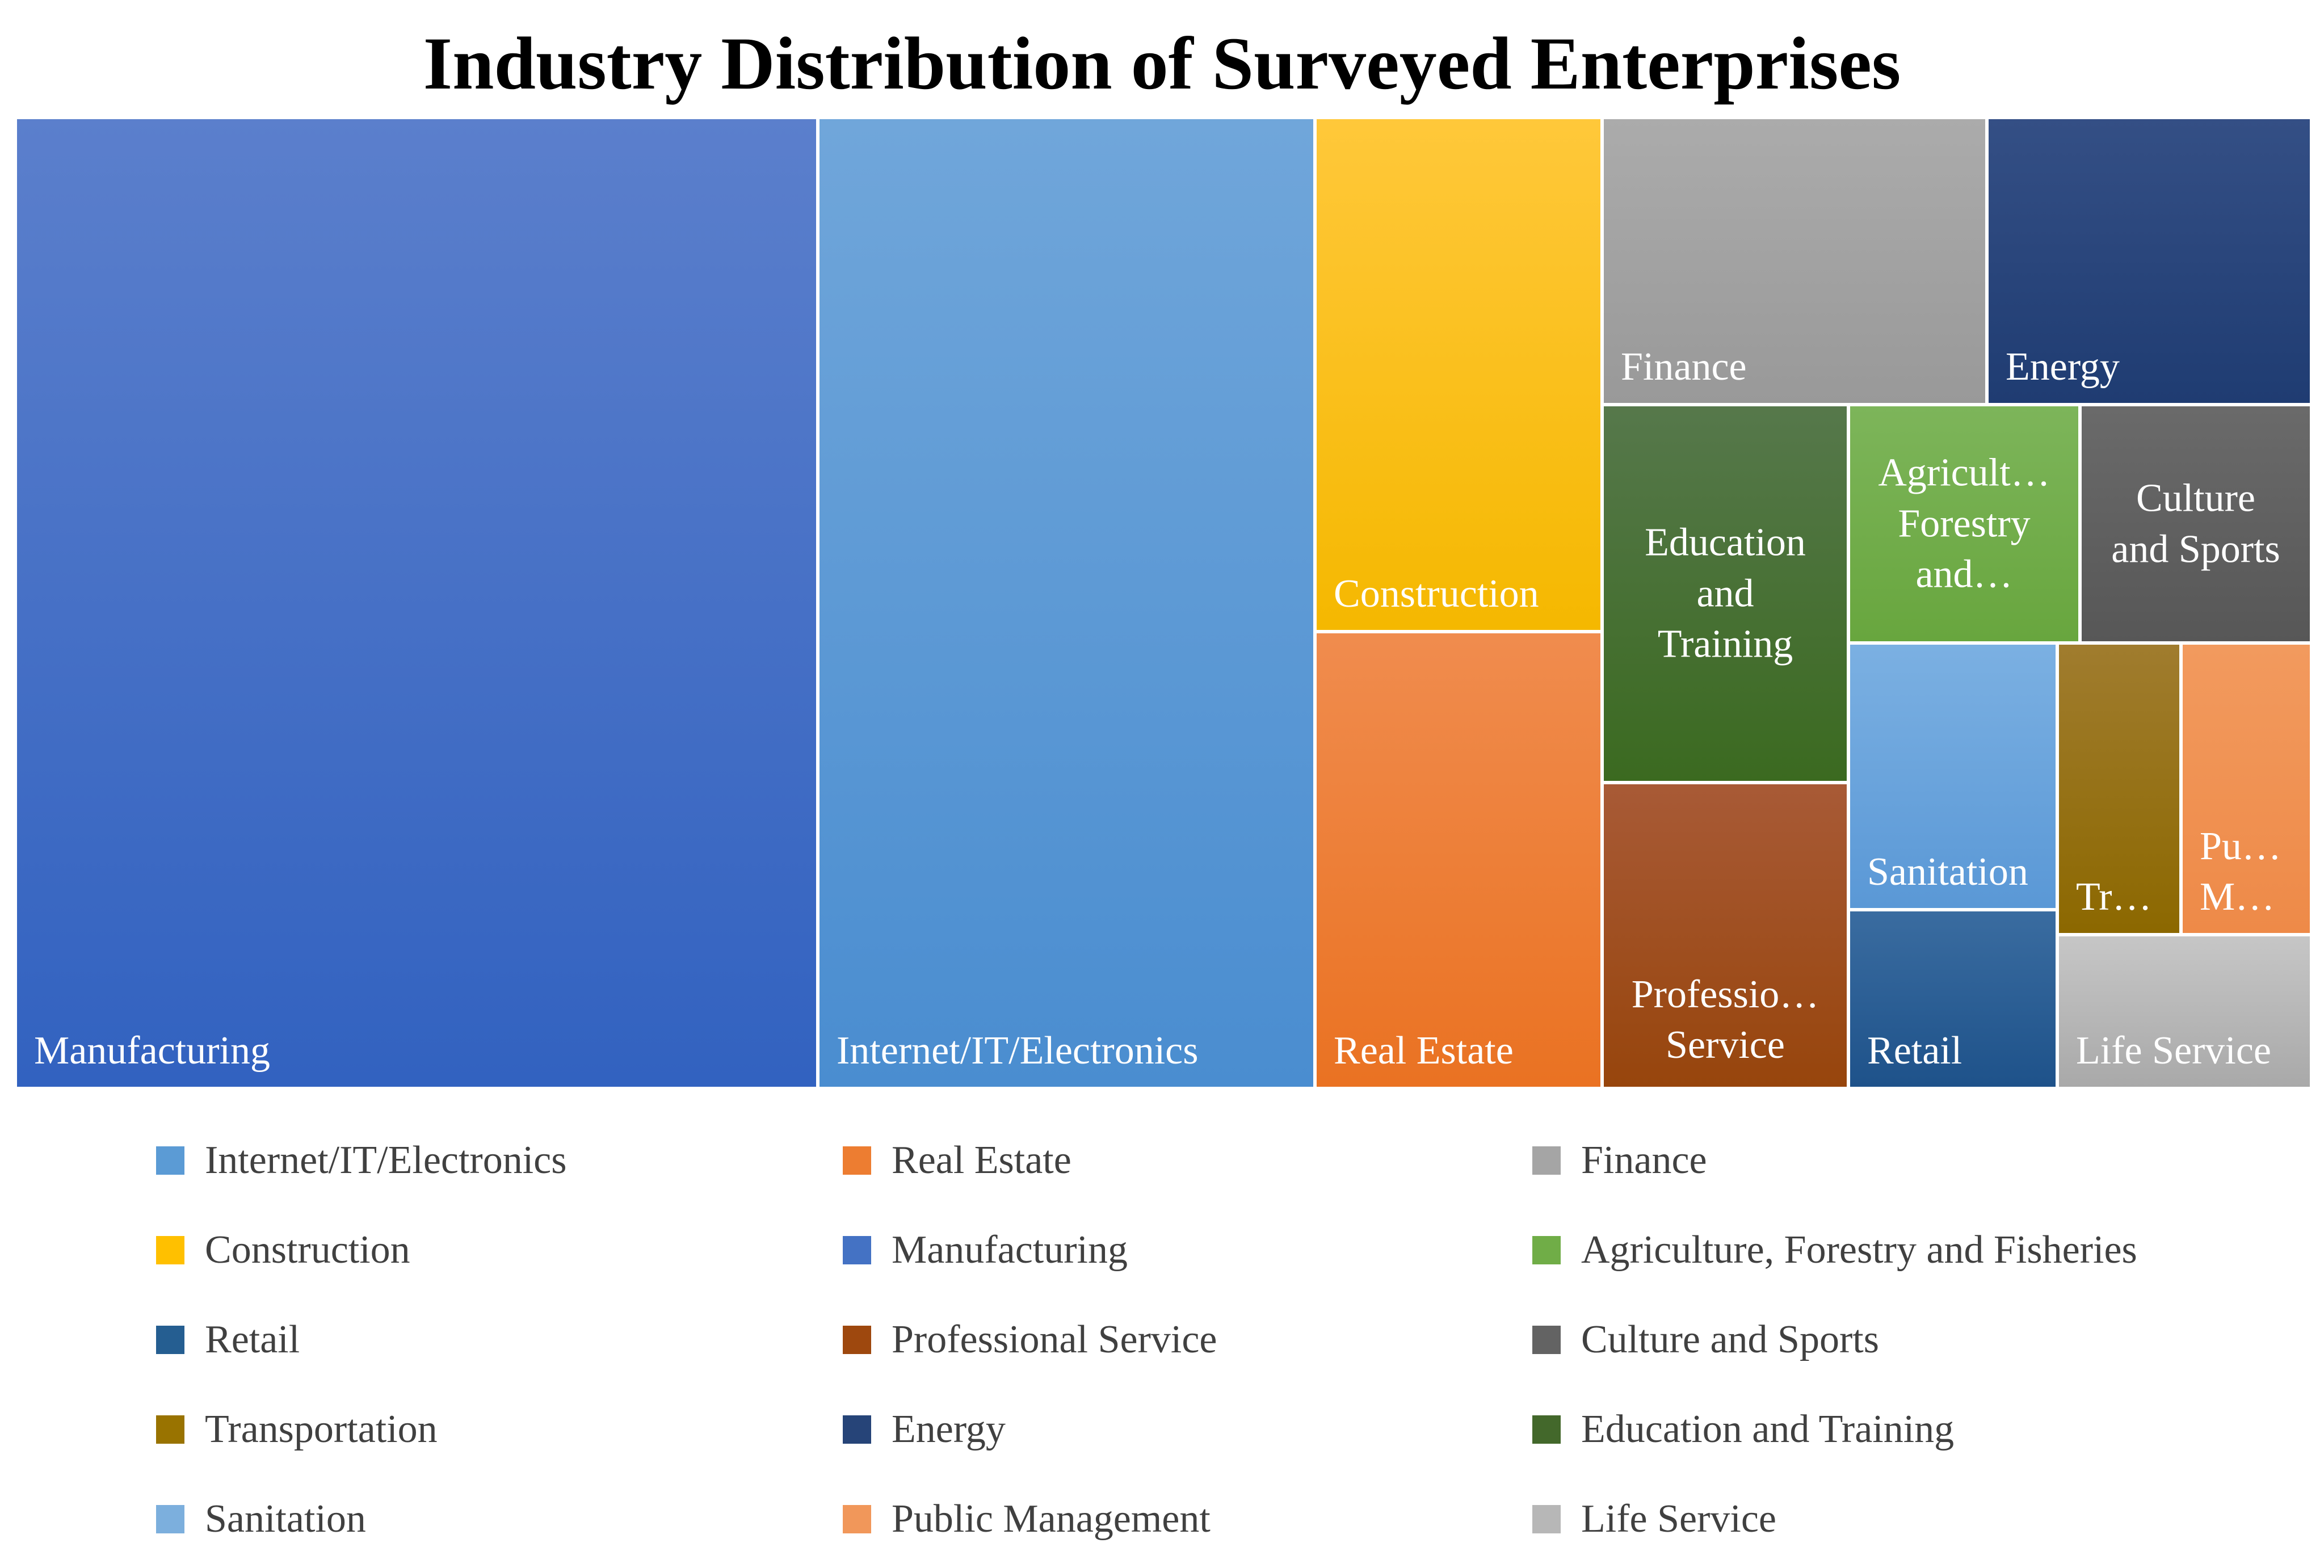  I want to click on treemap-tile: Education and Training, so click(1725, 593).